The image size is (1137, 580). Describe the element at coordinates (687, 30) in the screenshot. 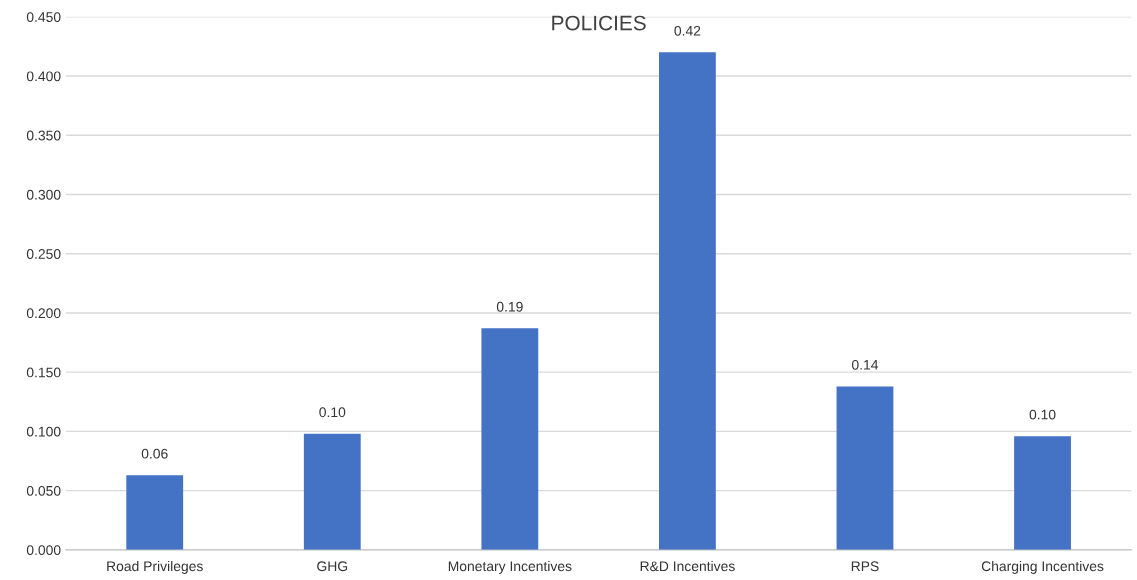

I see `data-label: 0.42` at that location.